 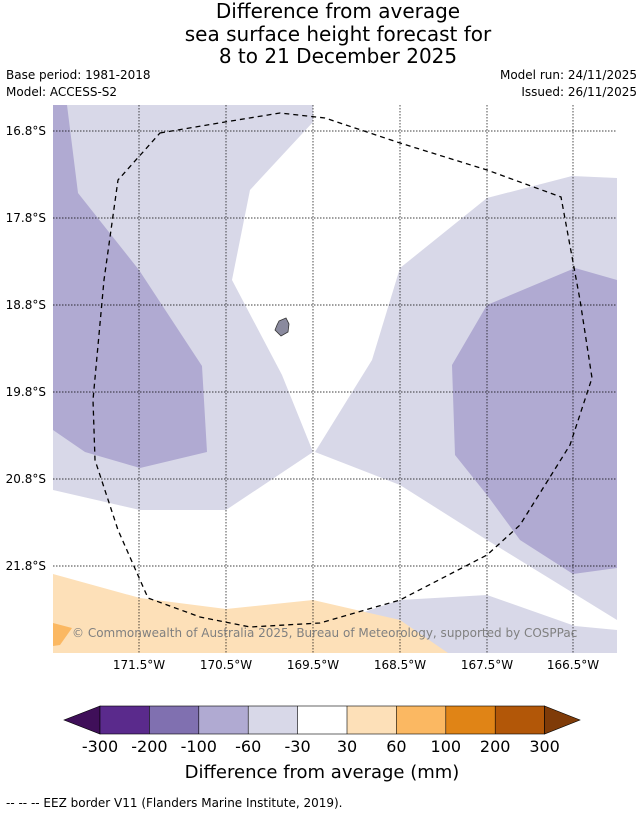 I want to click on lon-label: 166.5°W, so click(x=573, y=665).